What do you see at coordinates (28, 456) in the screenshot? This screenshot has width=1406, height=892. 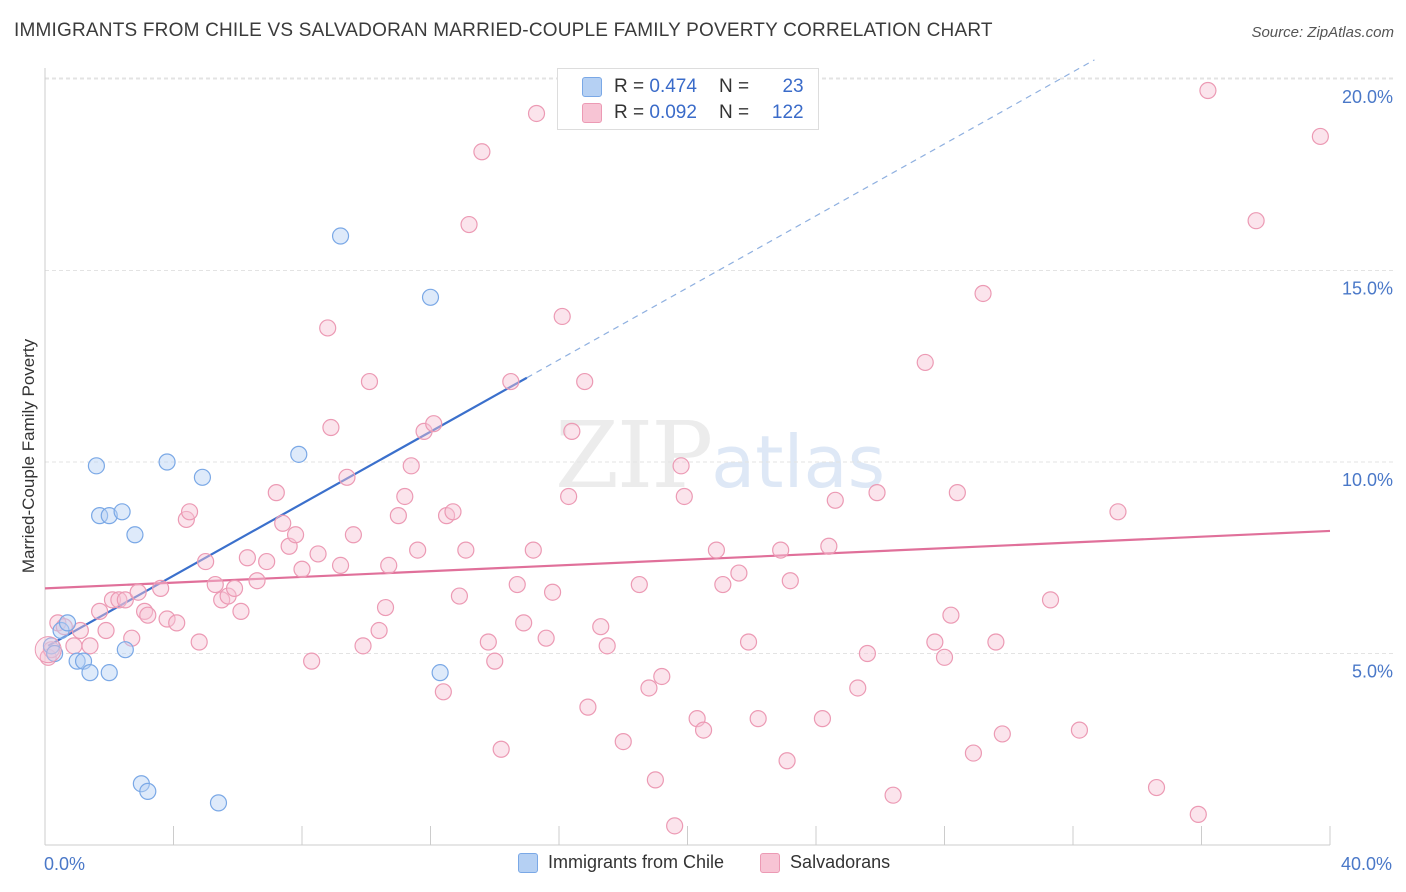 I see `y-axis-label: Married-Couple Family Poverty` at bounding box center [28, 456].